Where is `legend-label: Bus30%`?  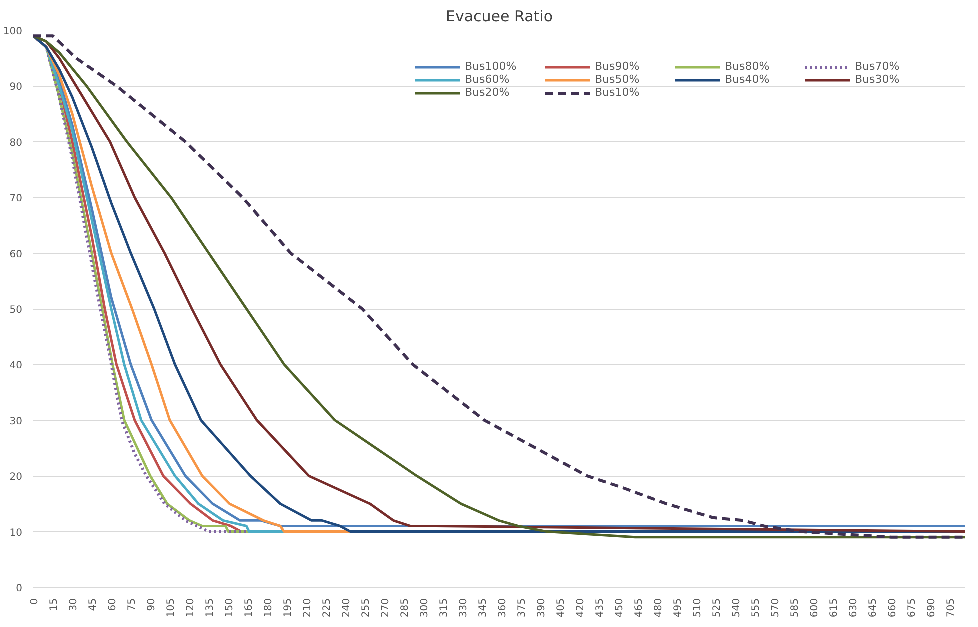
legend-label: Bus30% is located at coordinates (878, 79).